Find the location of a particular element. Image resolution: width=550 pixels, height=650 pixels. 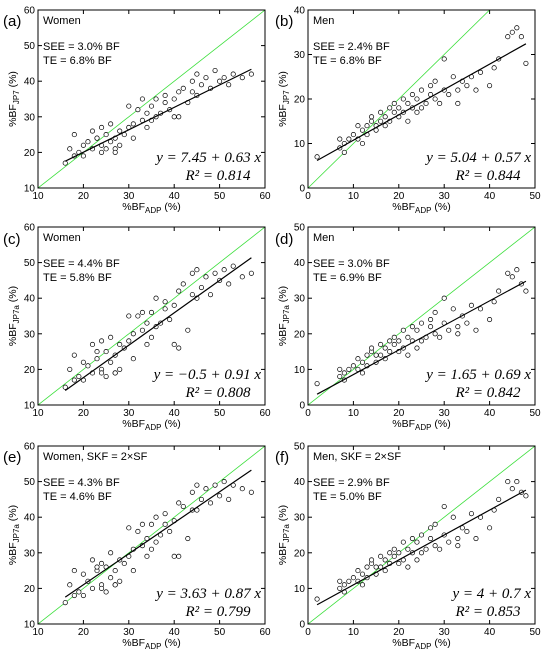

regression-equation: y = 7.45 + 0.63 x is located at coordinates (207, 158).